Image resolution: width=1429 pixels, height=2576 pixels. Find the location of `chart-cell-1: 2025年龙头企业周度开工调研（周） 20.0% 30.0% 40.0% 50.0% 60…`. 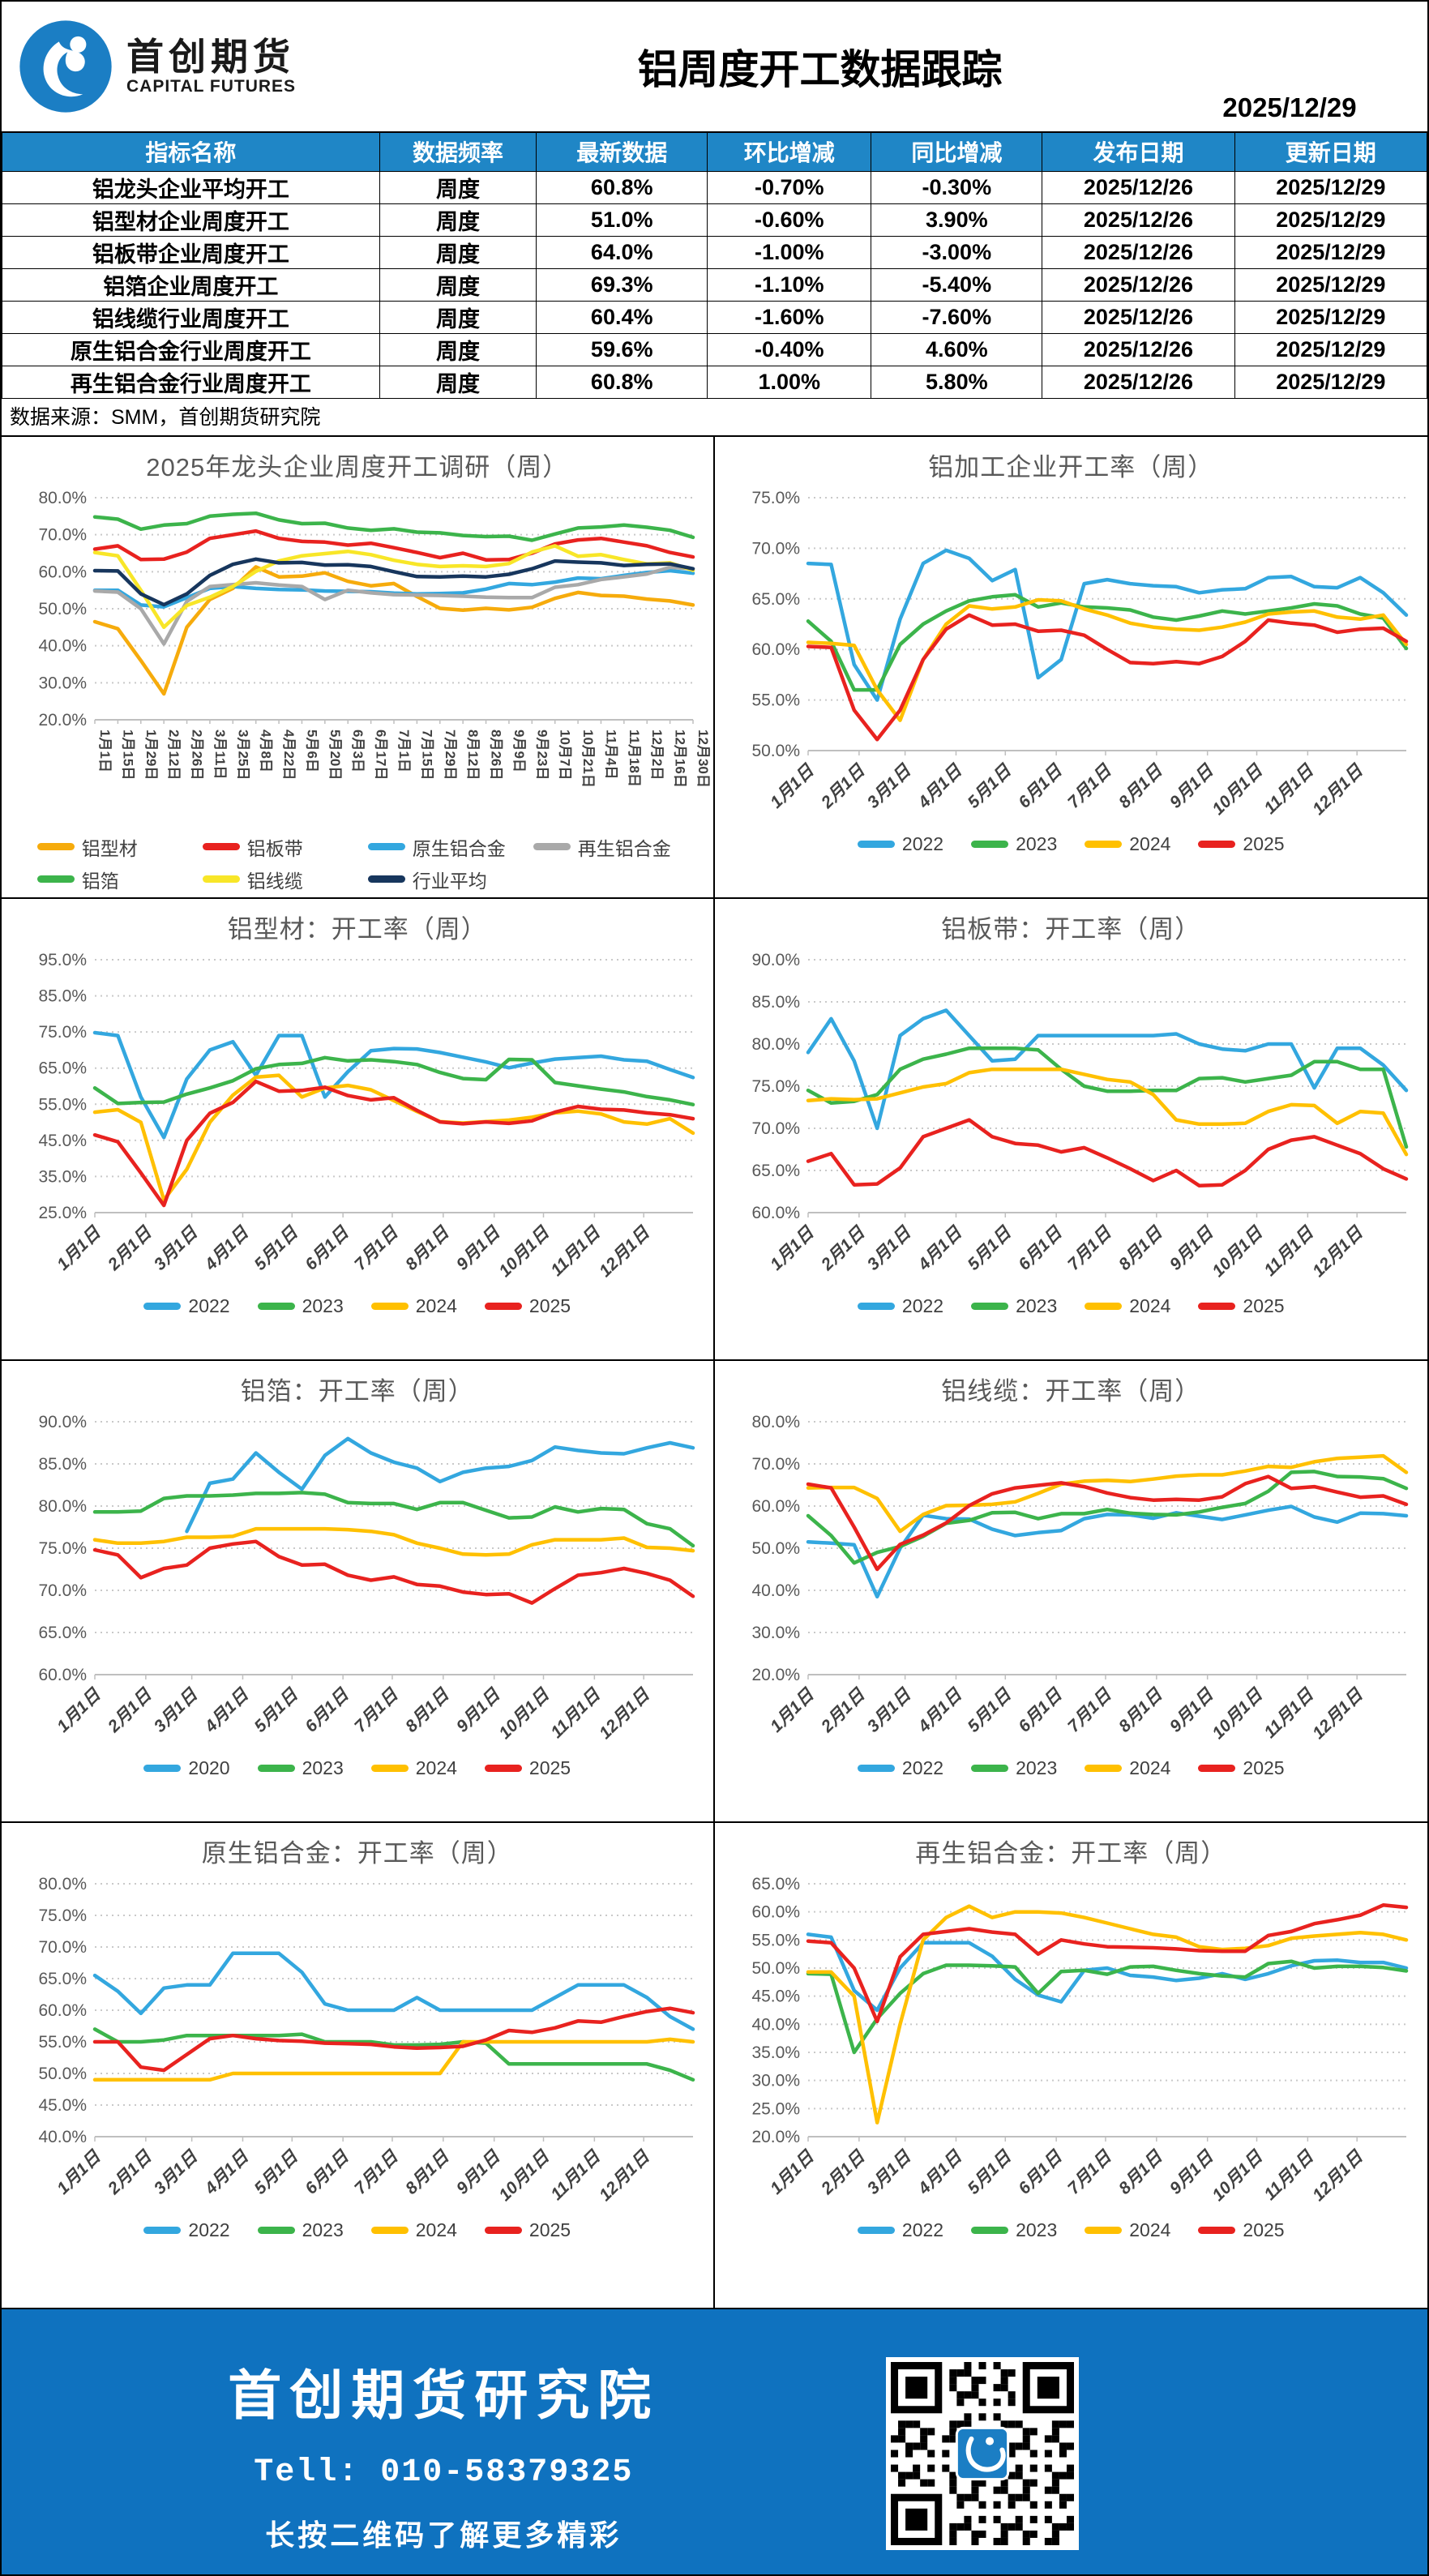

chart-cell-1: 2025年龙头企业周度开工调研（周） 20.0% 30.0% 40.0% 50.0% 60… is located at coordinates (358, 667).